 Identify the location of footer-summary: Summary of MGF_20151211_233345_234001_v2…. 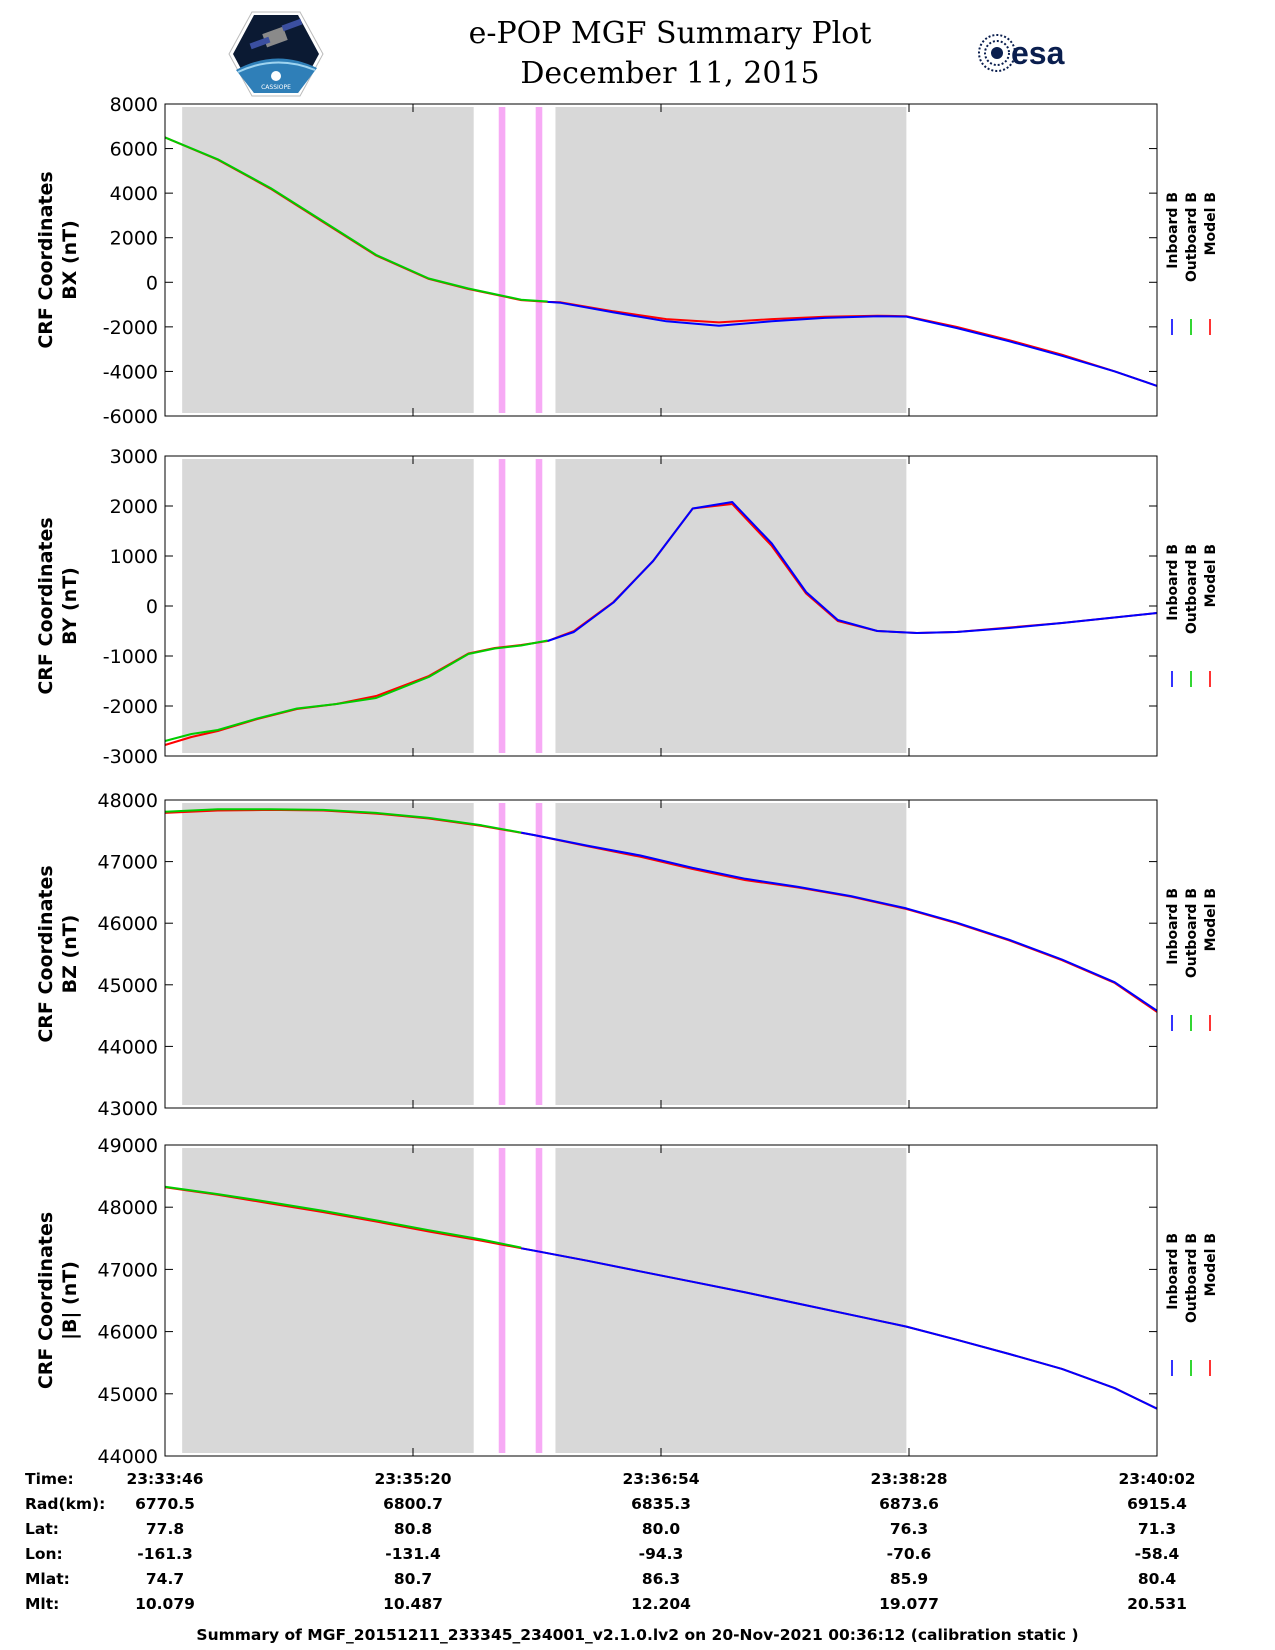
(637, 1635).